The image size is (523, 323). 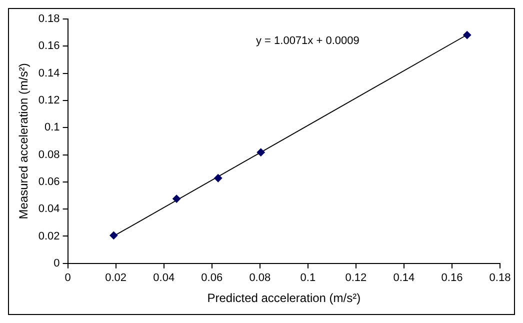 I want to click on y-tick-label: 0.1, so click(x=52, y=128).